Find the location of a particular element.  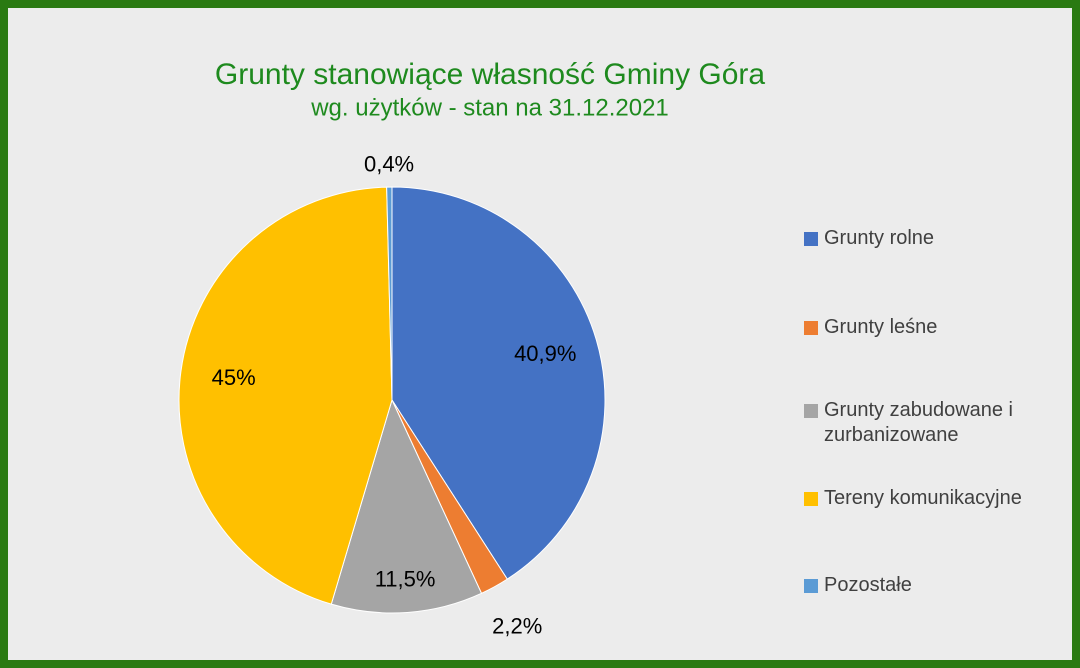

legend-item: Tereny komunikacyjne is located at coordinates (939, 498).